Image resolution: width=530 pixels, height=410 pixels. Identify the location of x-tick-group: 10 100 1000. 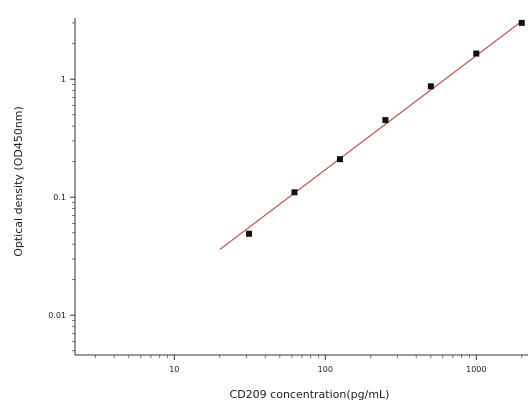
(327, 364).